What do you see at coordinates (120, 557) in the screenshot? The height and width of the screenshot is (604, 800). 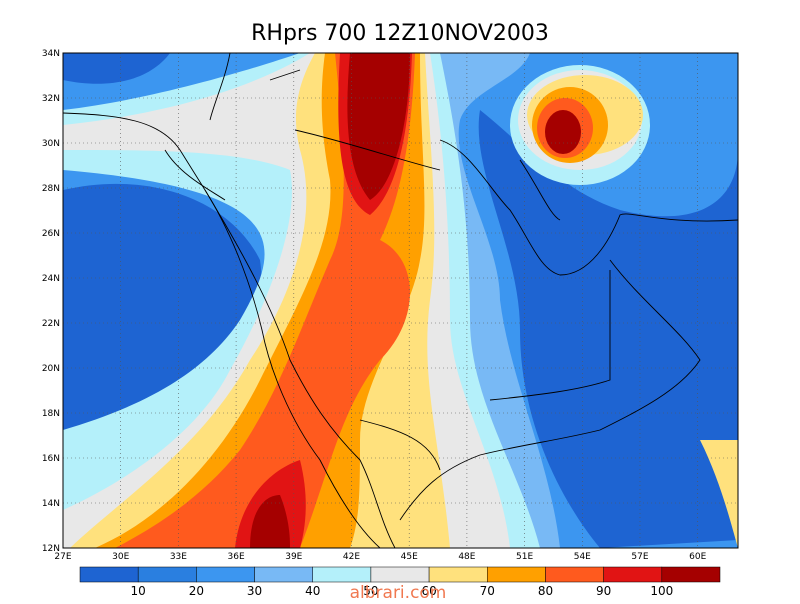 I see `x-tick-label: 30E` at bounding box center [120, 557].